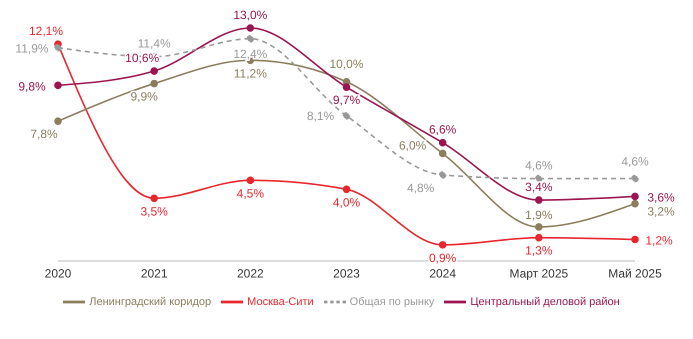 This screenshot has width=693, height=339. I want to click on x-tick-label: 2022, so click(250, 273).